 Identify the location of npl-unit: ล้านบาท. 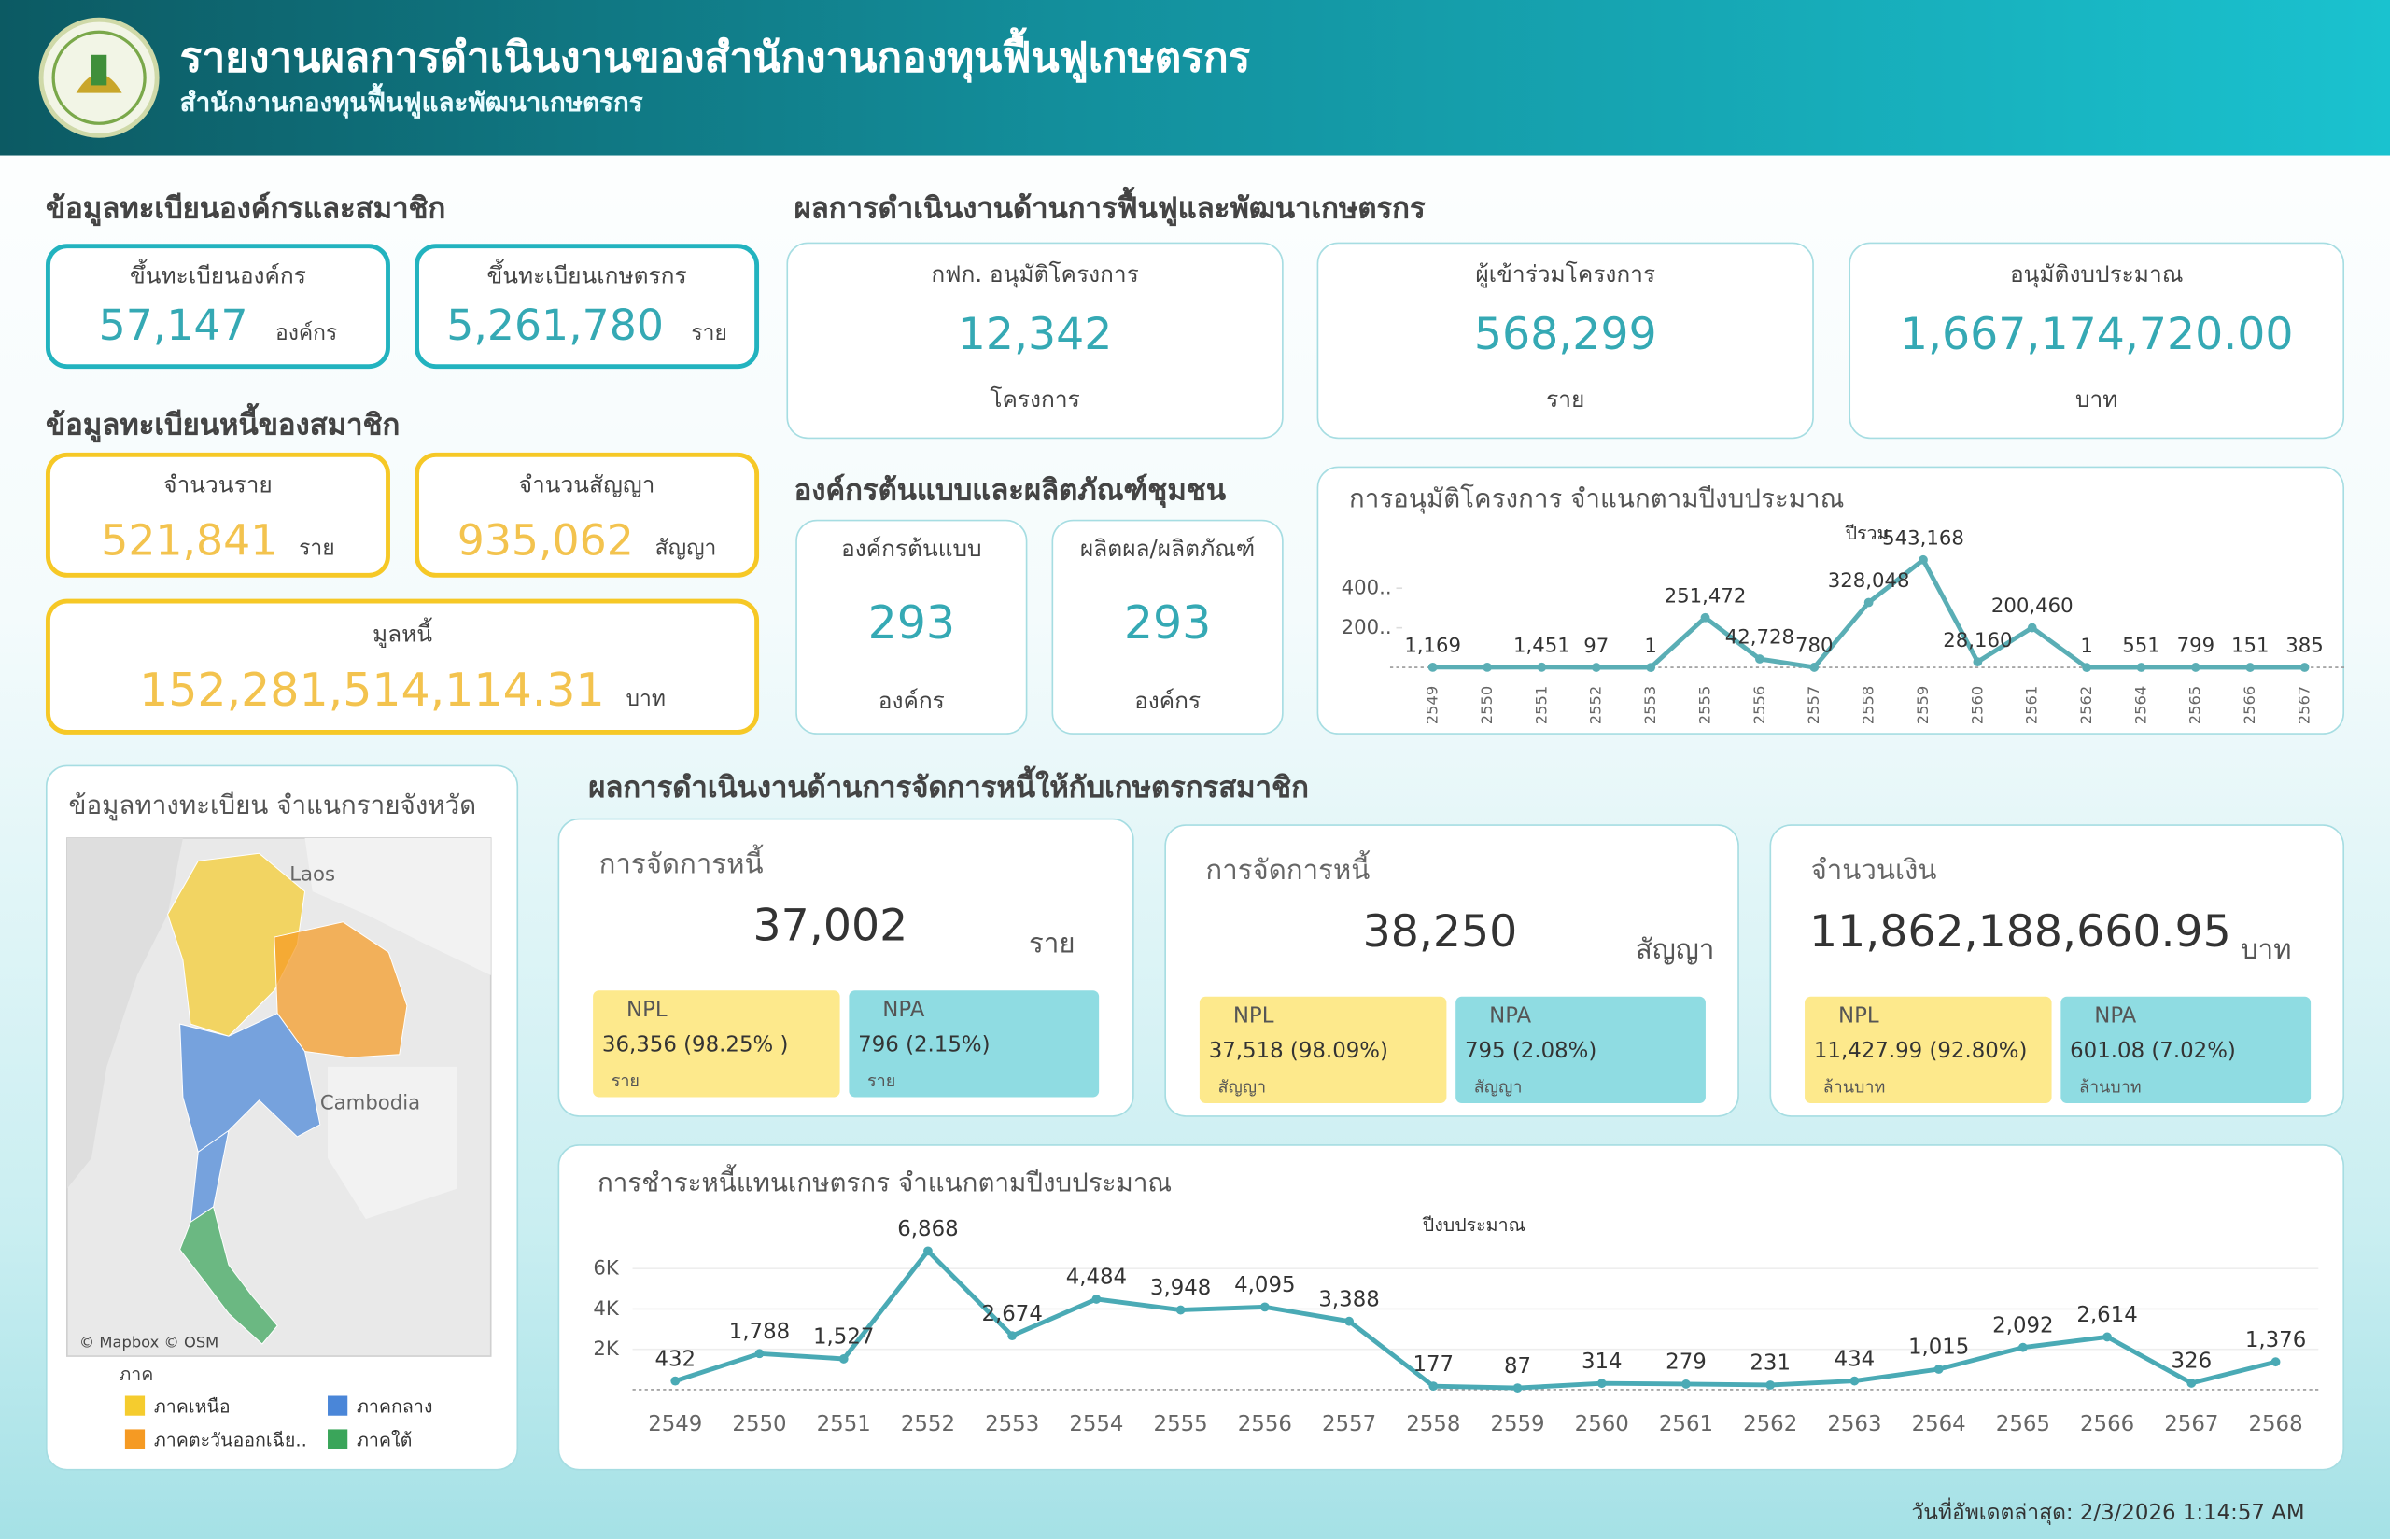
(1854, 1087).